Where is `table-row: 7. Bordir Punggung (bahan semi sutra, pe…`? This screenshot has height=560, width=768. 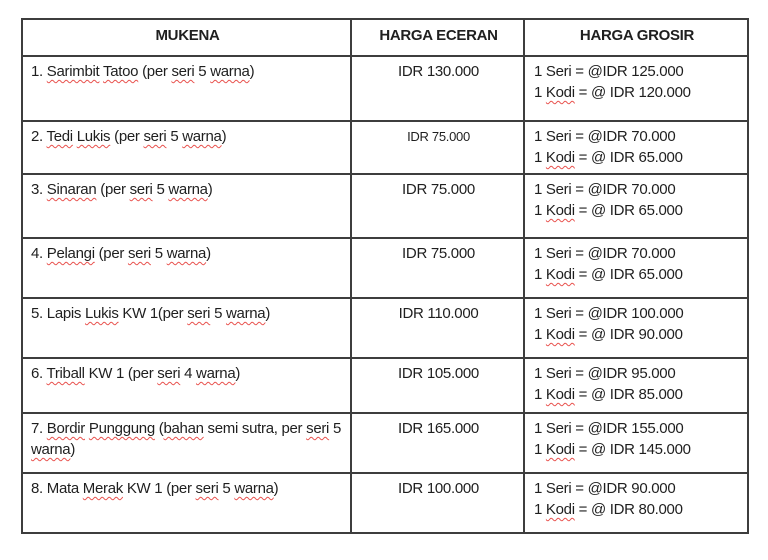
table-row: 7. Bordir Punggung (bahan semi sutra, pe… is located at coordinates (385, 443).